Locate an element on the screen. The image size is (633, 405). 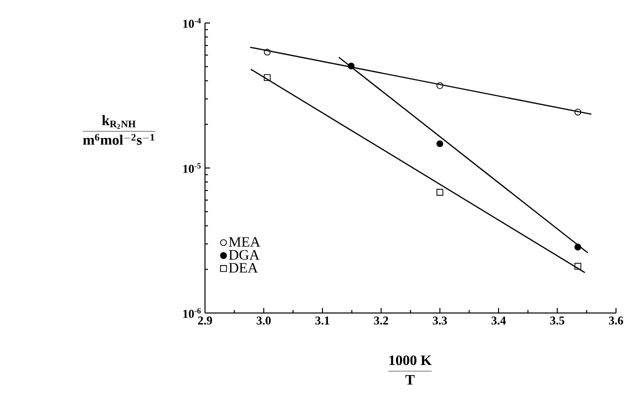
y-tick-label: 10$^{-4}$ is located at coordinates (192, 23).